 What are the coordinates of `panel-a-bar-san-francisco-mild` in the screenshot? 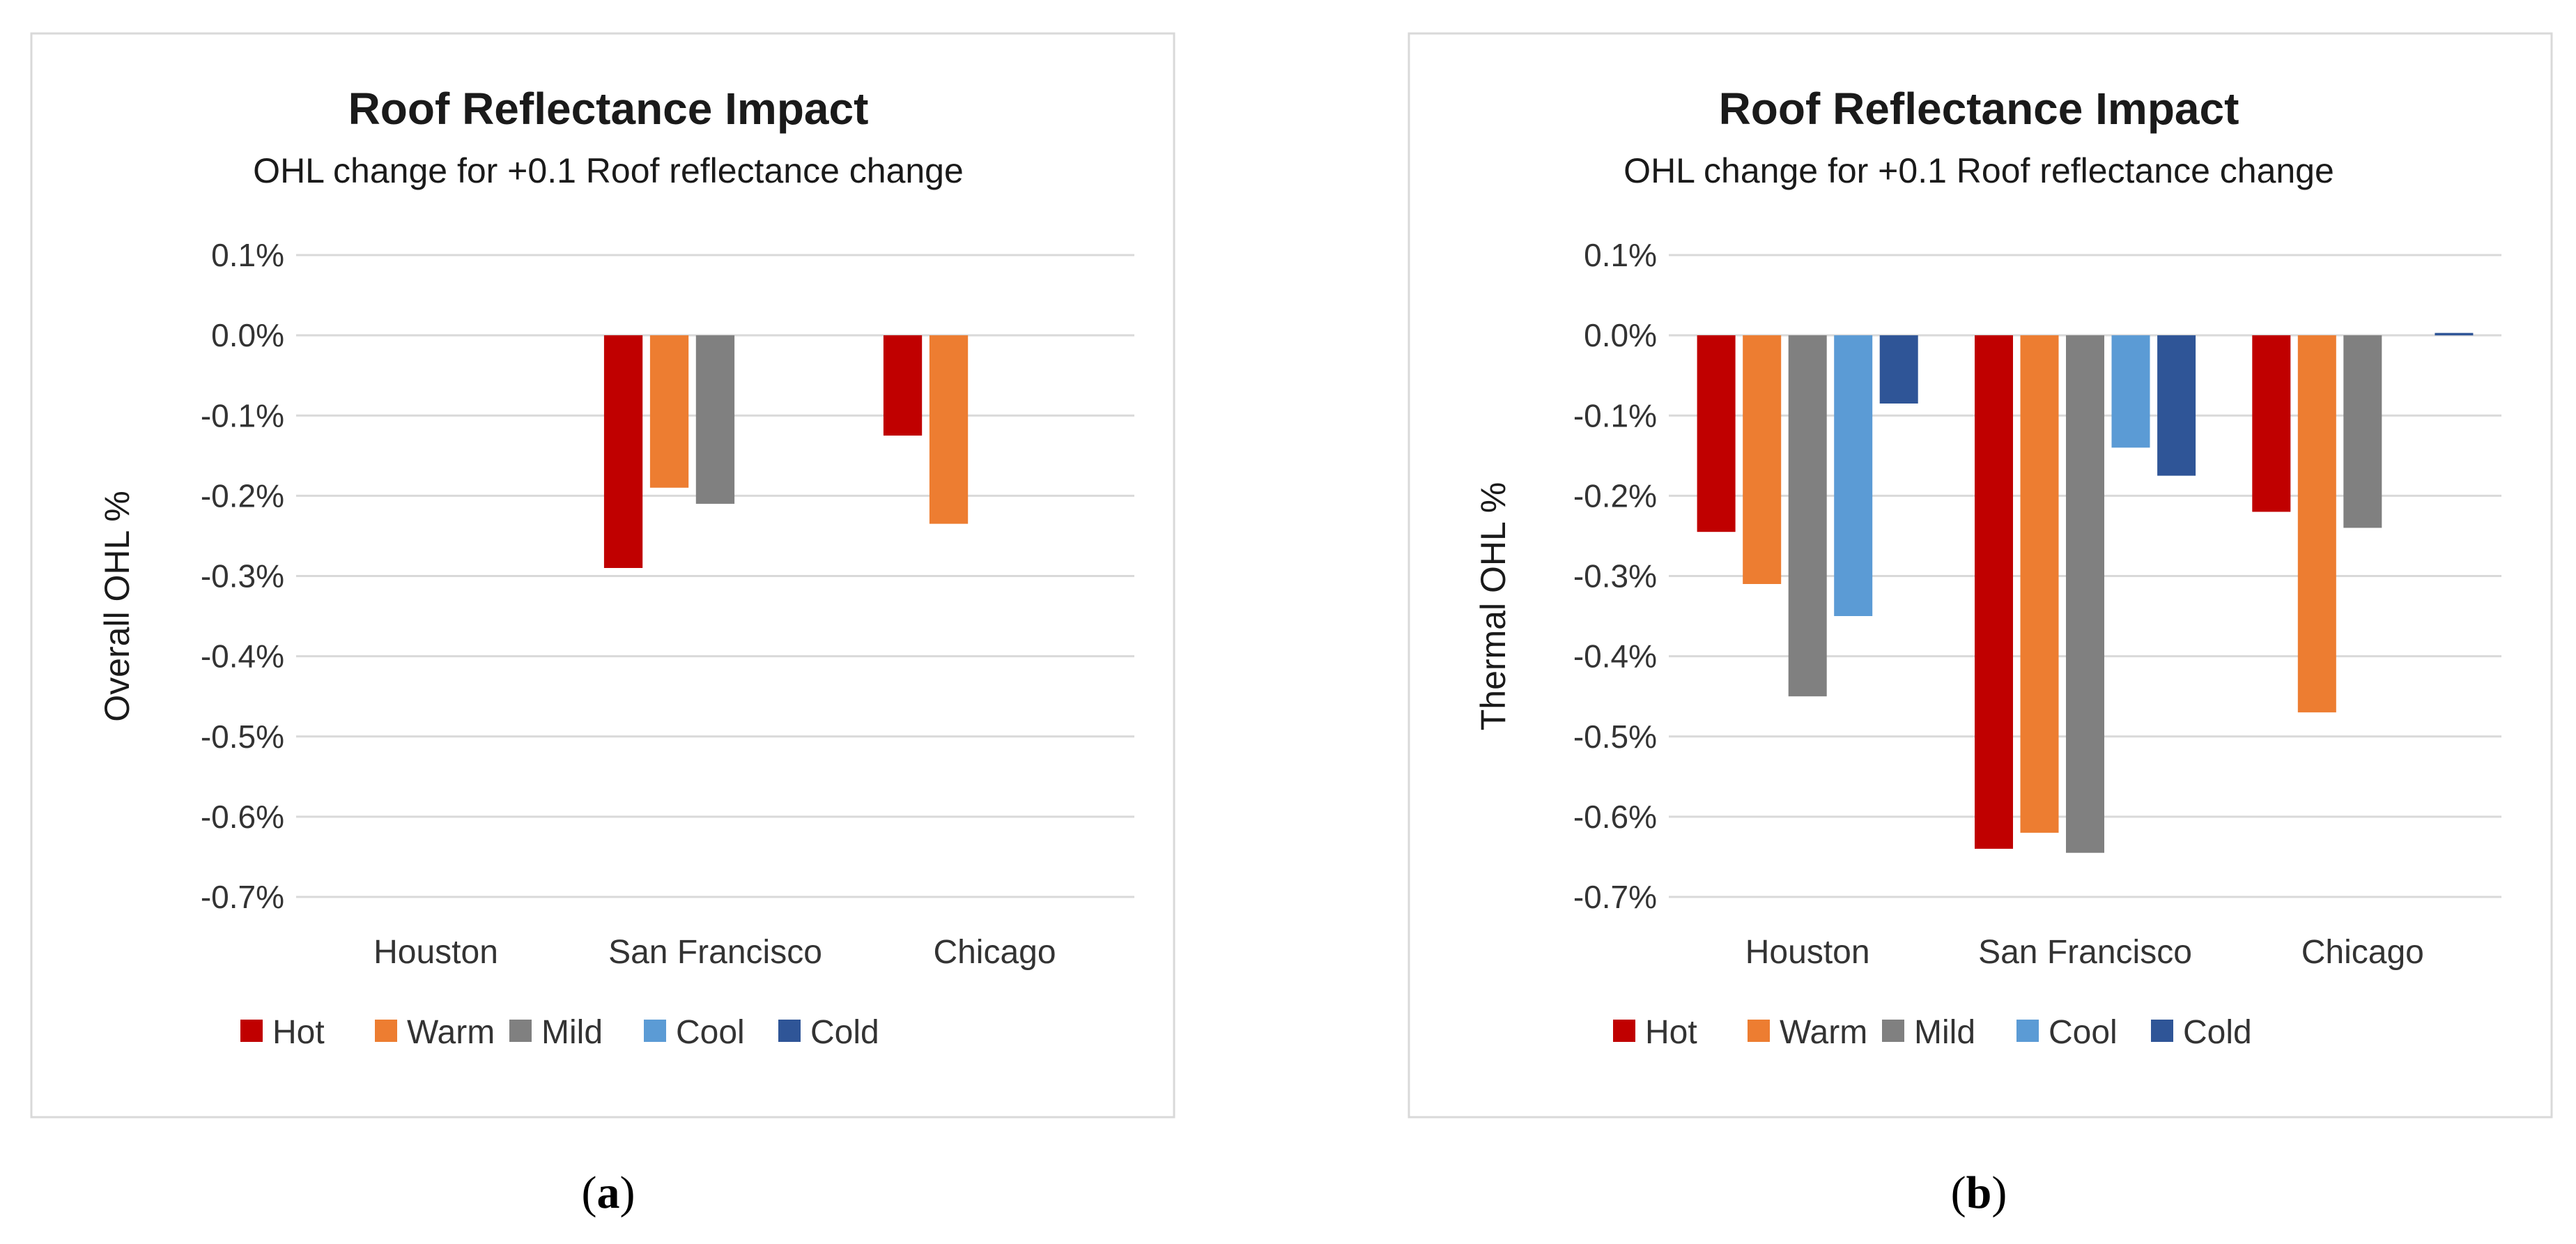 It's located at (715, 419).